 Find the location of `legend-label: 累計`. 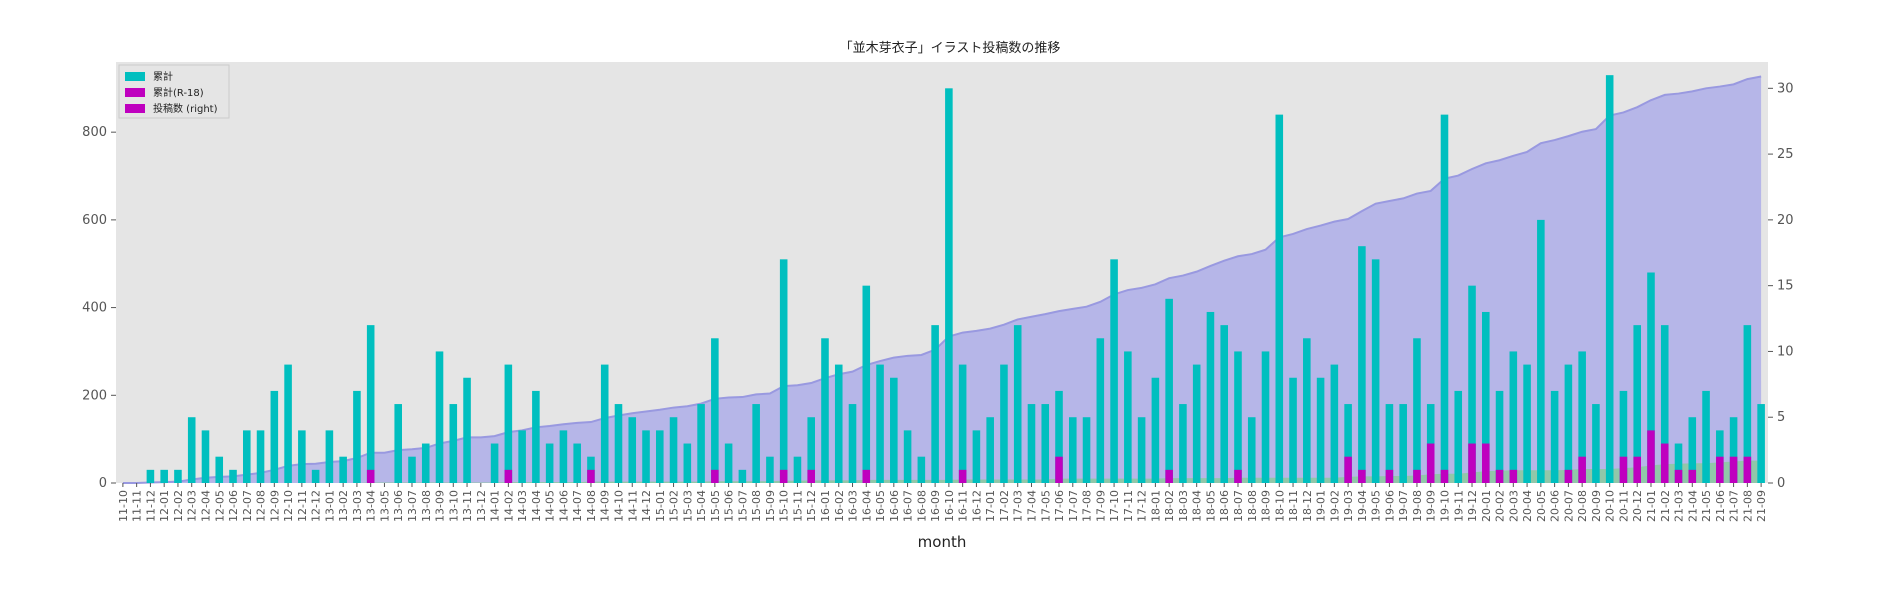

legend-label: 累計 is located at coordinates (163, 76).